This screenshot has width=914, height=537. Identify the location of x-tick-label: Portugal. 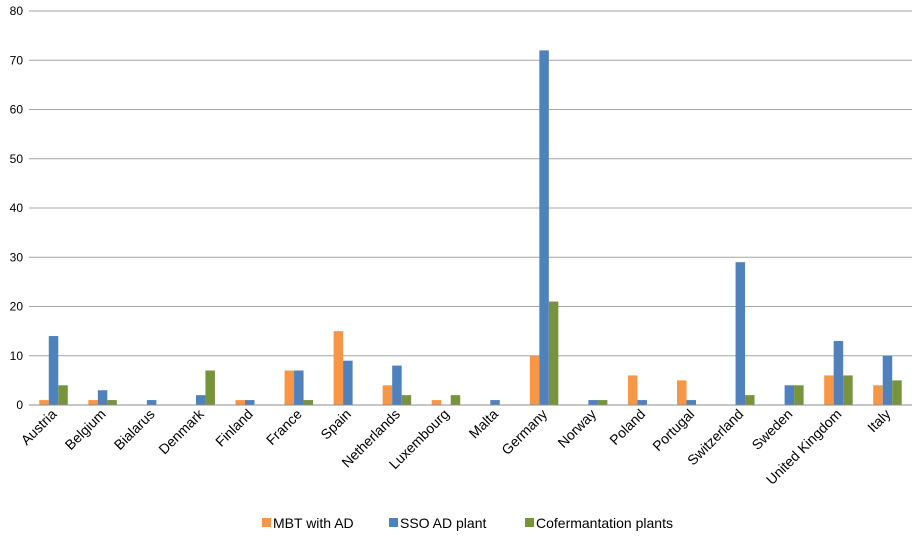
(673, 430).